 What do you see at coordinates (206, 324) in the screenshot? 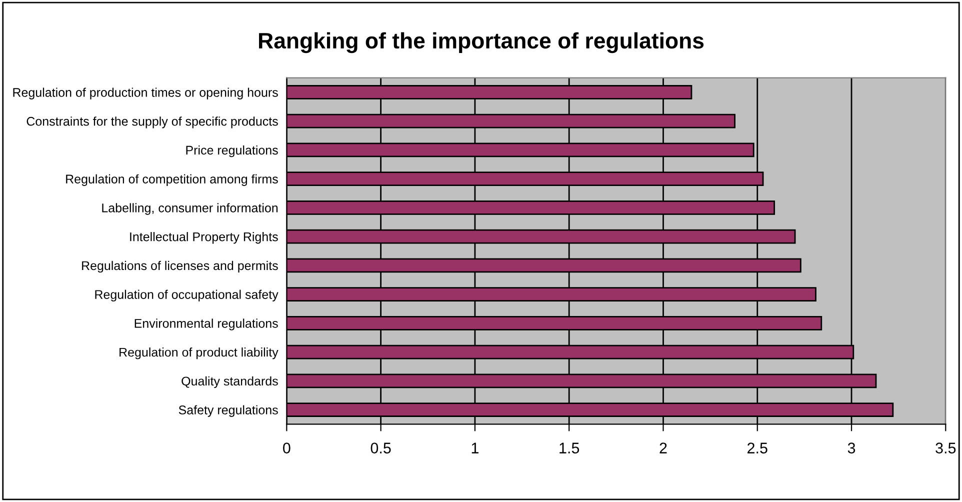
I see `y-tick-label: Environmental regulations` at bounding box center [206, 324].